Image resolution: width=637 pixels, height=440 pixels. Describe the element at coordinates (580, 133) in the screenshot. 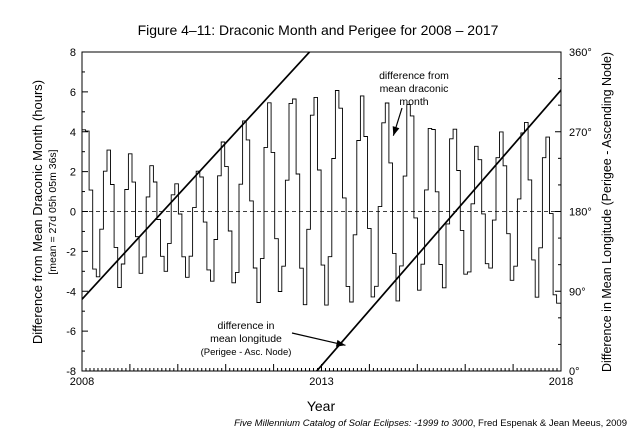

I see `right-tick-label: 270°` at that location.